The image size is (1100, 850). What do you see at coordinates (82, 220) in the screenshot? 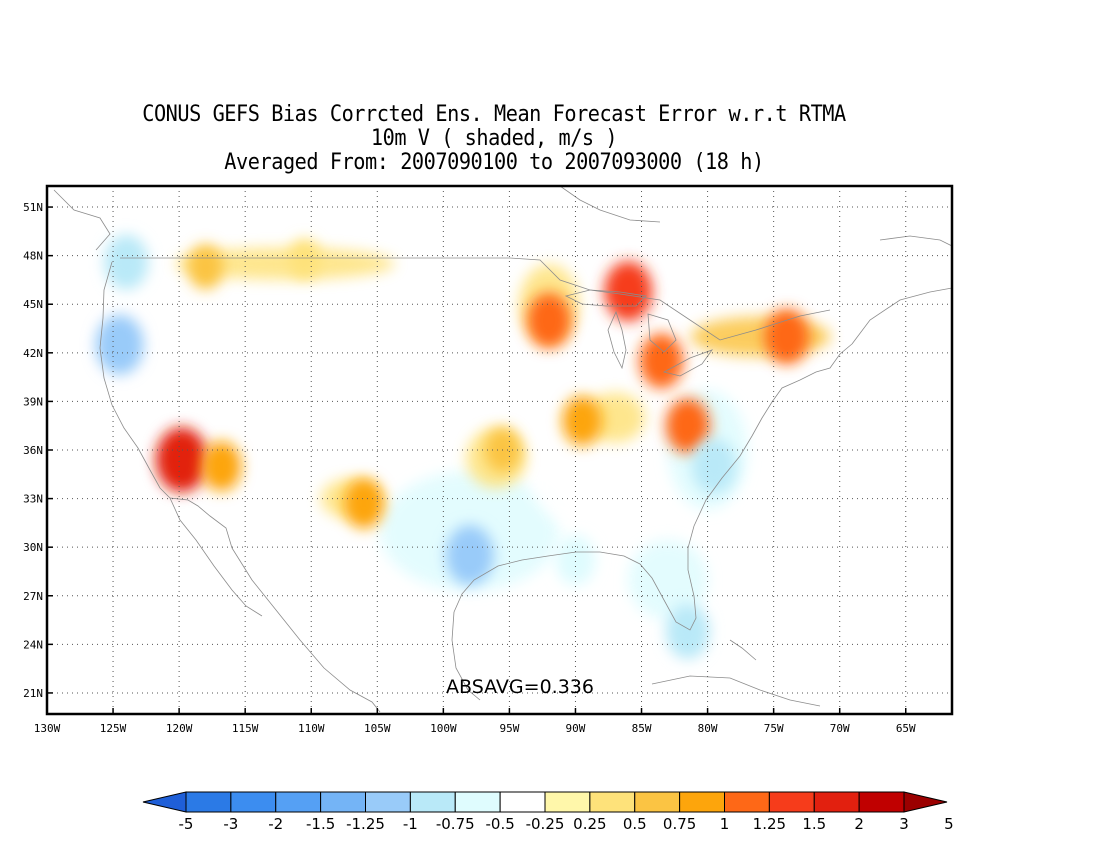
I see `arctic-islands` at bounding box center [82, 220].